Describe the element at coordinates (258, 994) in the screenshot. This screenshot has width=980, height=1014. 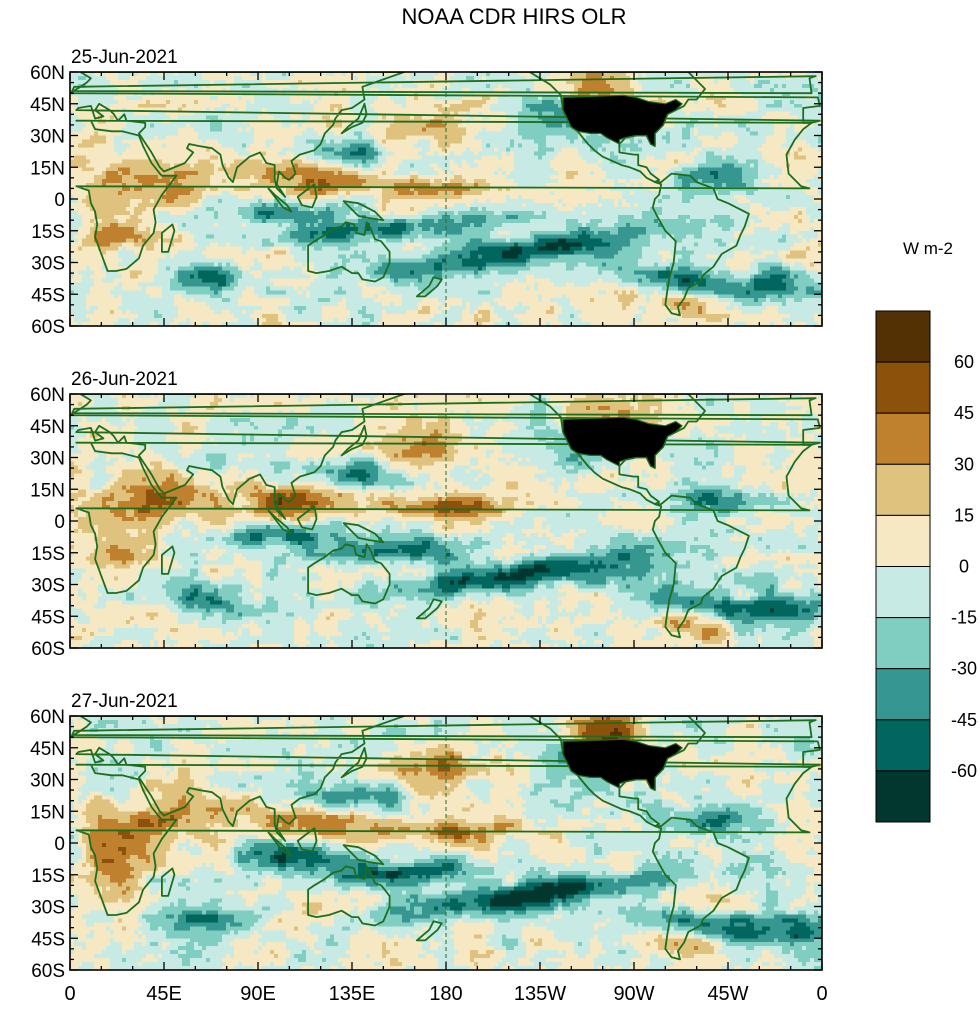
I see `lon-tick-label: 90E` at that location.